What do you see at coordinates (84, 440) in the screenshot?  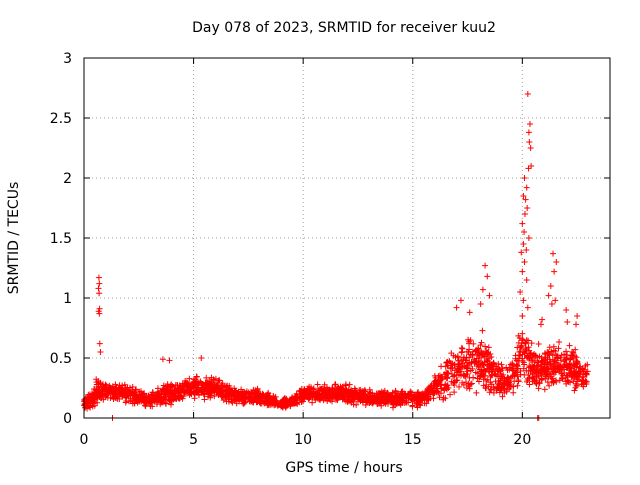 I see `x-tick-label: 0` at bounding box center [84, 440].